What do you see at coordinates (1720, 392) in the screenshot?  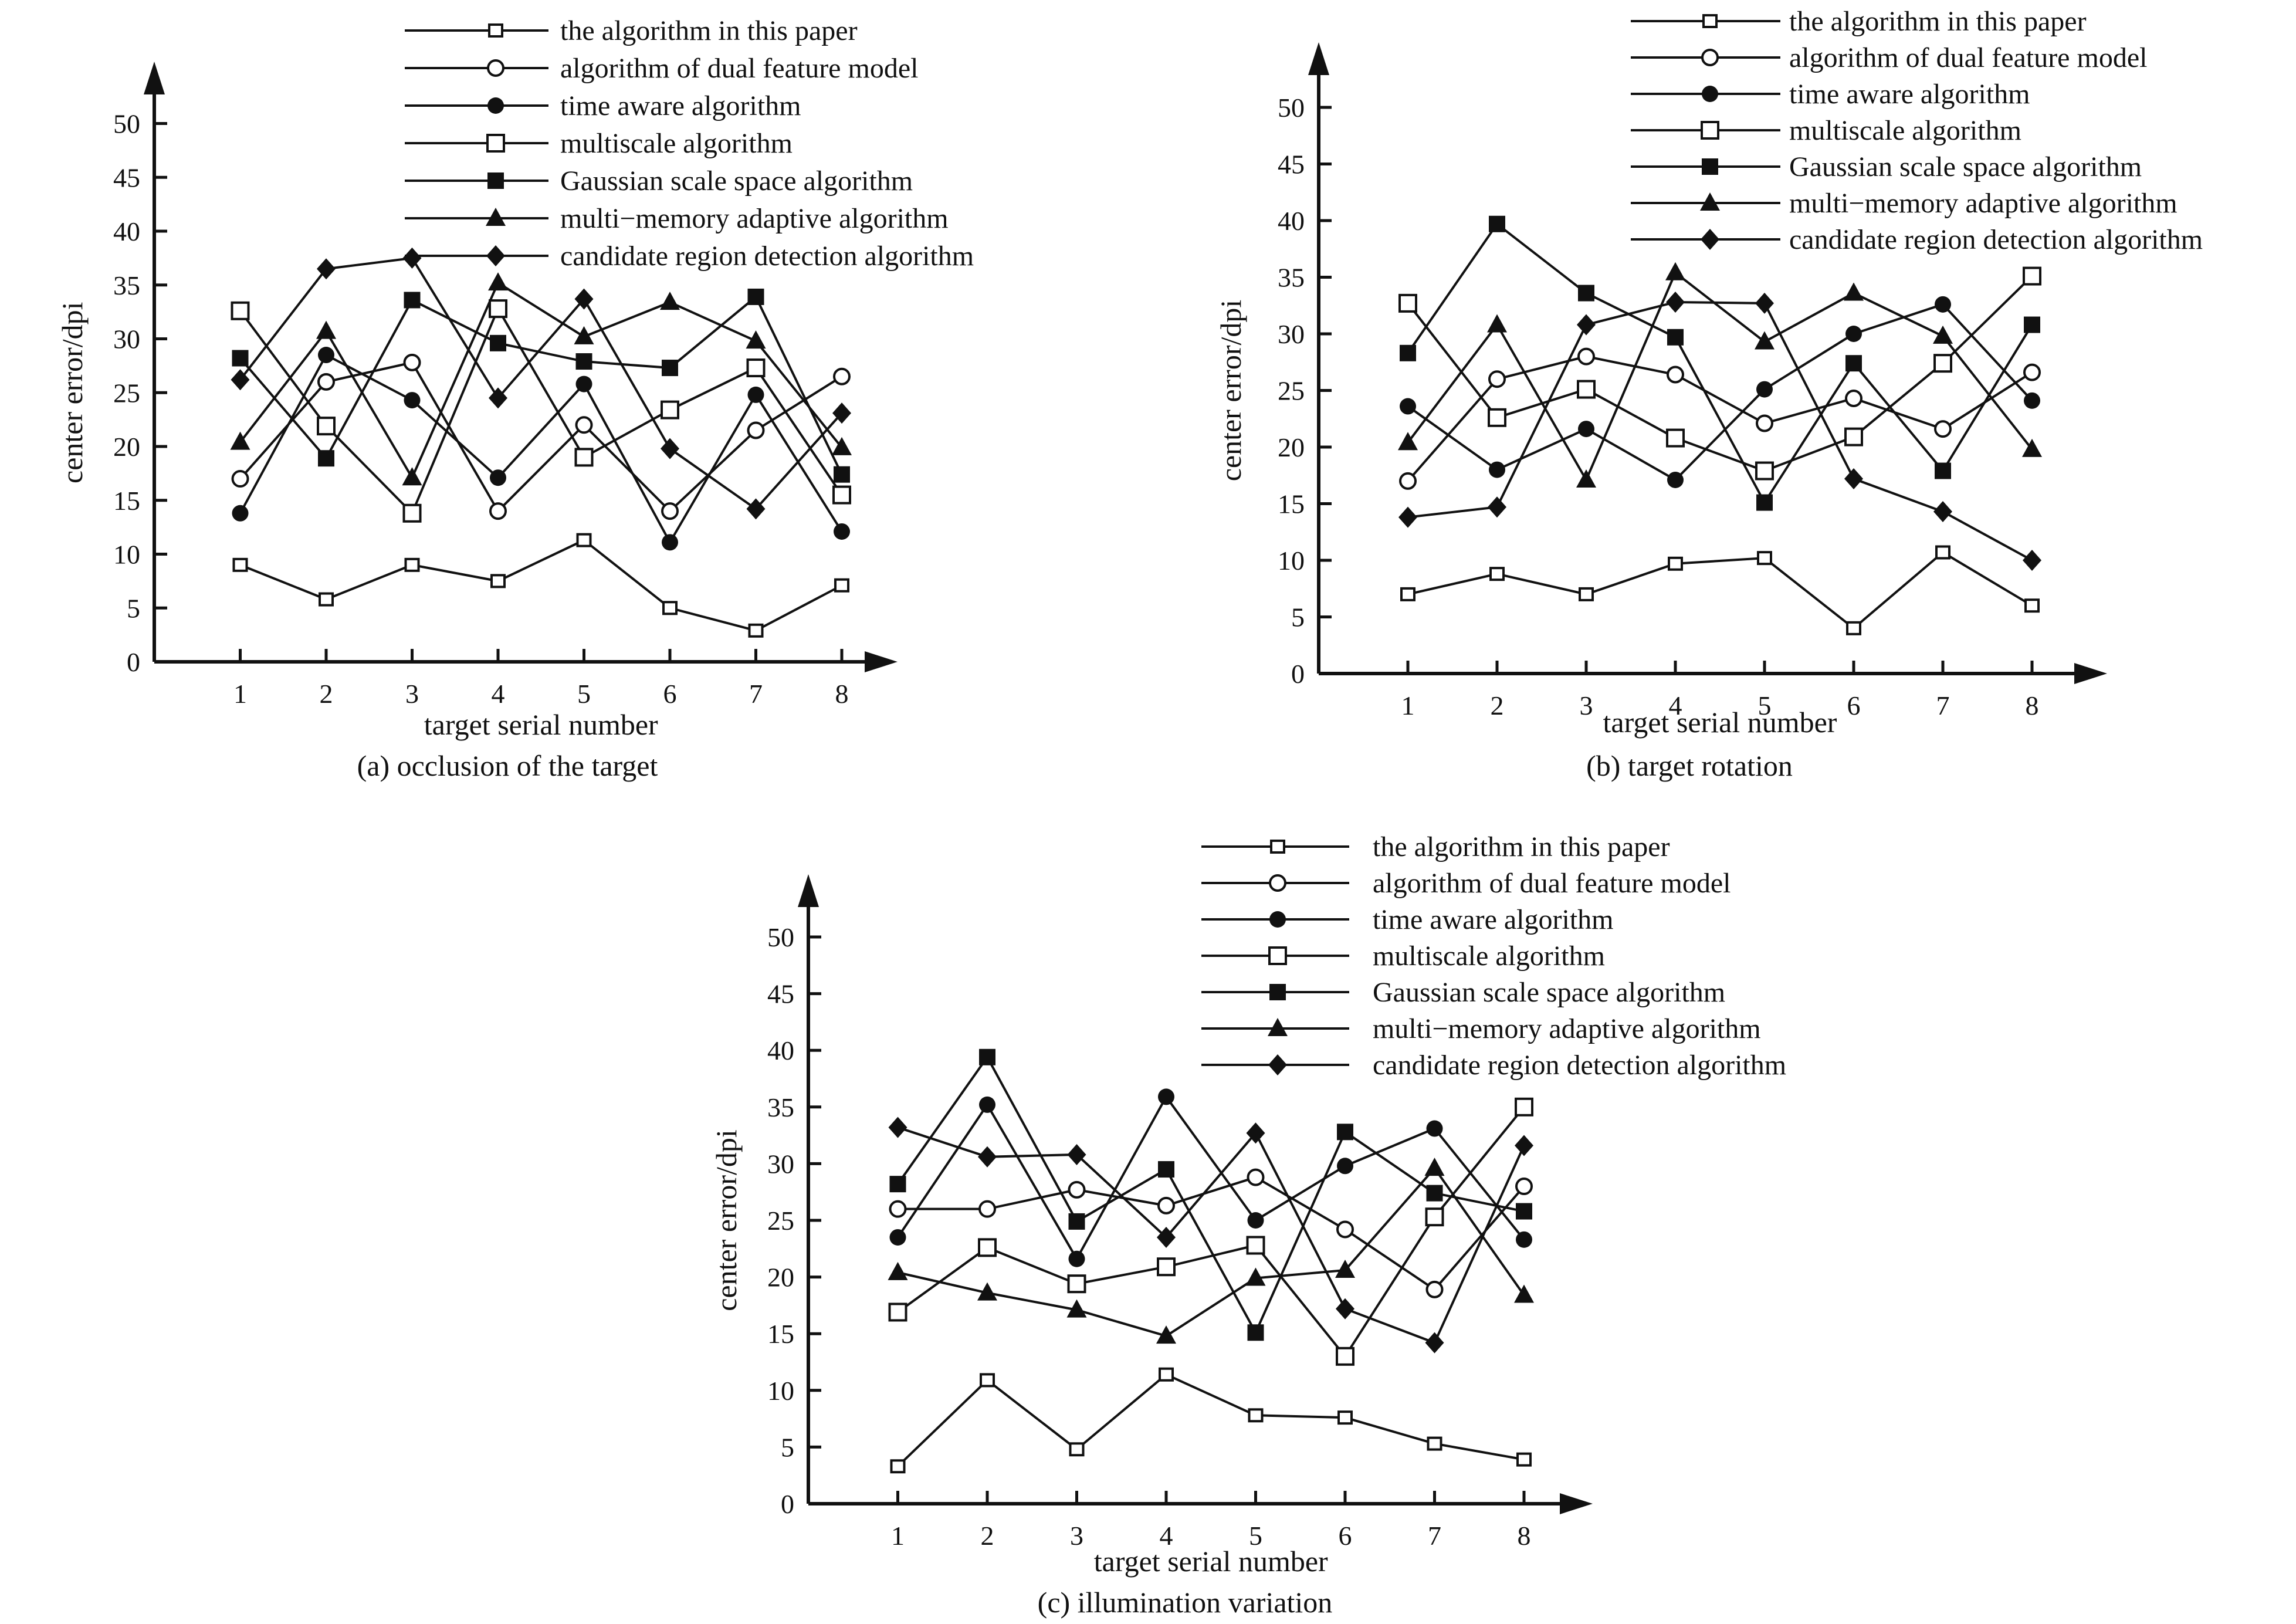 I see `series-time-aware-algorithm` at bounding box center [1720, 392].